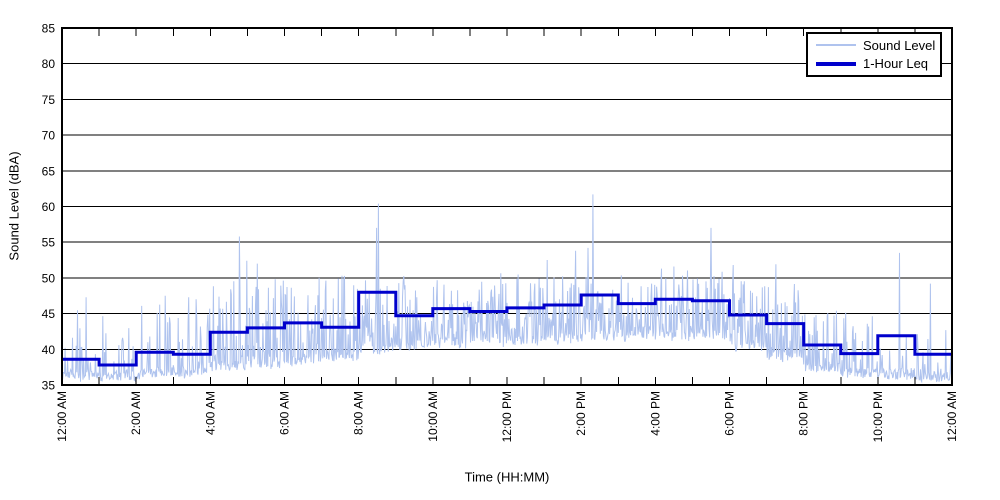 The image size is (1000, 500). I want to click on x-tick-label: 2:00 AM, so click(136, 413).